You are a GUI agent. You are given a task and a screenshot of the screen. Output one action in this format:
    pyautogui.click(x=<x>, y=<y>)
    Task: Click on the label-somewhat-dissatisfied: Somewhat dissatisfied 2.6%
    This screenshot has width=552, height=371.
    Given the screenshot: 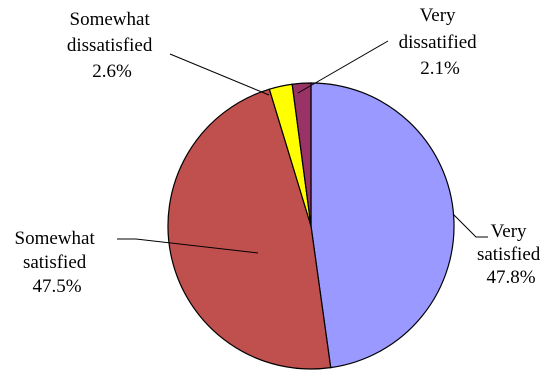 What is the action you would take?
    pyautogui.click(x=112, y=45)
    